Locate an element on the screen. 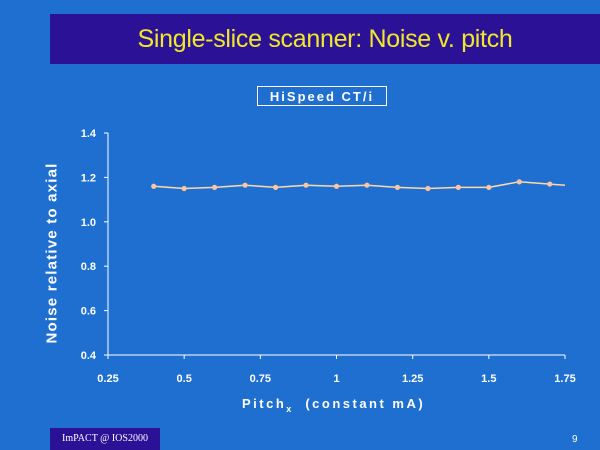 This screenshot has height=450, width=600. x-tick-label: 0.75 is located at coordinates (260, 379).